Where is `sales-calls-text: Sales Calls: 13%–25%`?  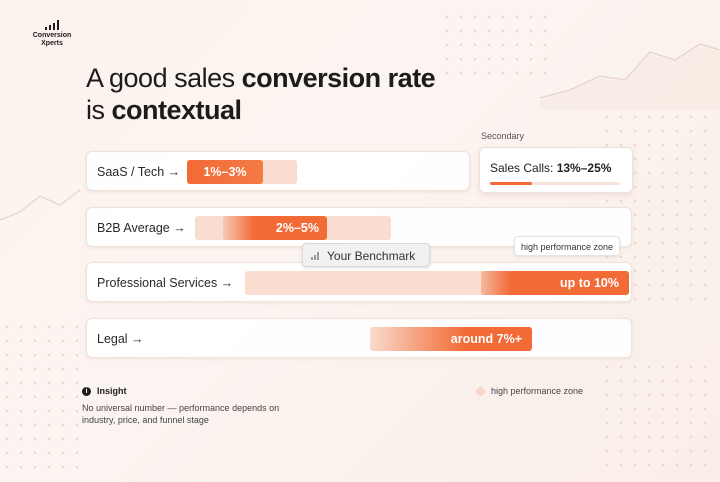
sales-calls-text: Sales Calls: 13%–25% is located at coordinates (550, 168).